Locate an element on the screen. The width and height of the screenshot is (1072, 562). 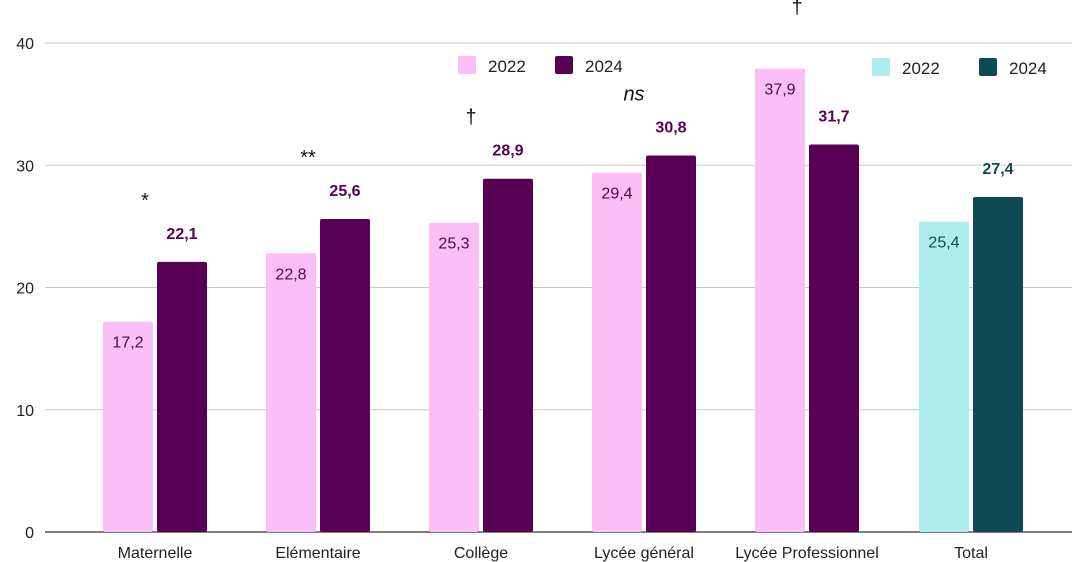
data-label-2024: 28,9 is located at coordinates (507, 151).